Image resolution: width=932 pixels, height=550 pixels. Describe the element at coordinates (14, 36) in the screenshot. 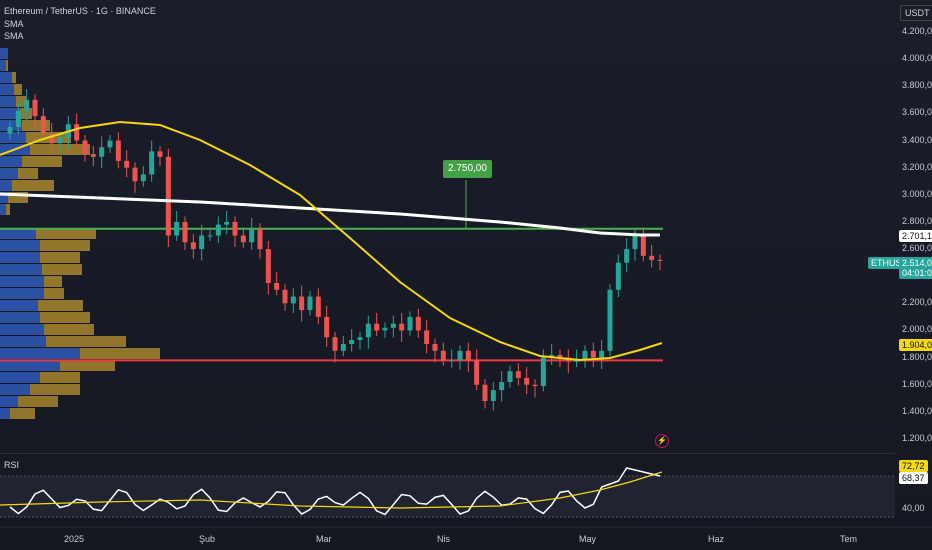

I see `sma-indicator-2: SMA` at that location.